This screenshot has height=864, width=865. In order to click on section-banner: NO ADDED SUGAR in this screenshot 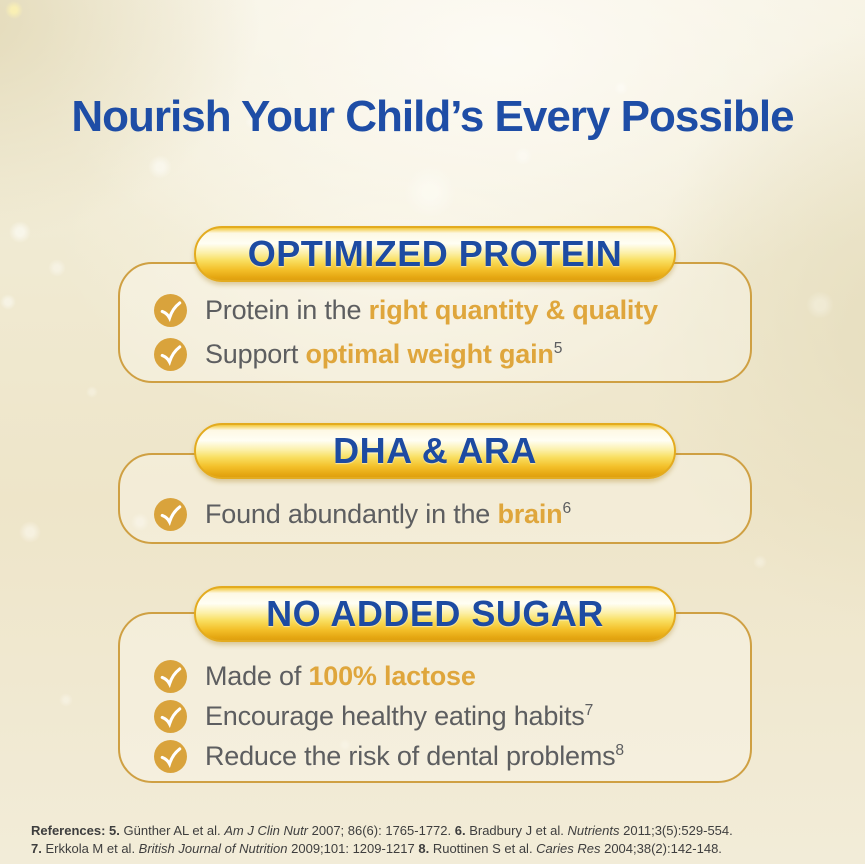, I will do `click(435, 614)`.